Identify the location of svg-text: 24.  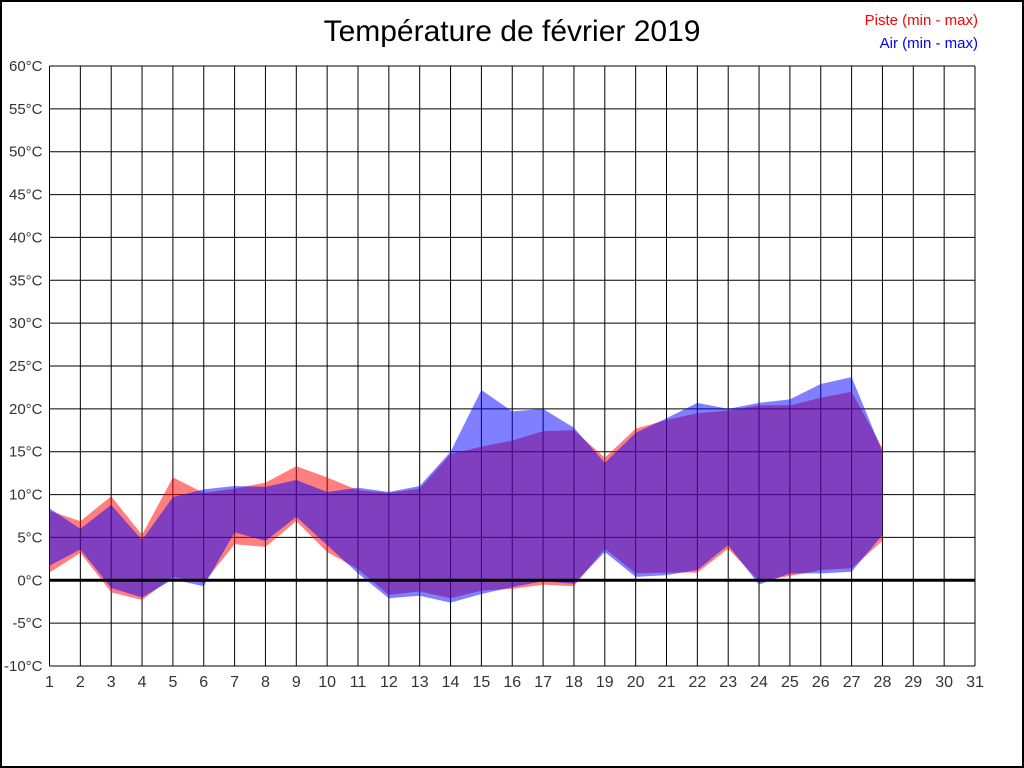
(759, 682).